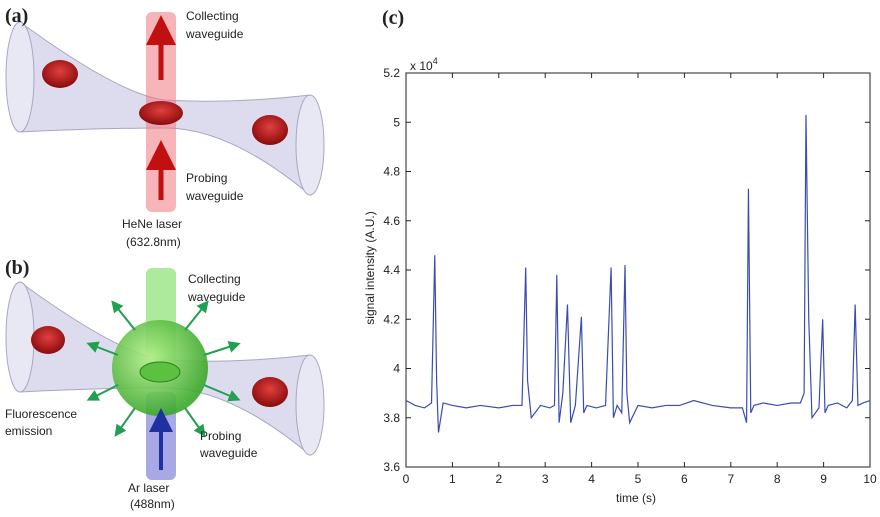 The height and width of the screenshot is (517, 880). I want to click on y-tick-label: 3.8, so click(391, 418).